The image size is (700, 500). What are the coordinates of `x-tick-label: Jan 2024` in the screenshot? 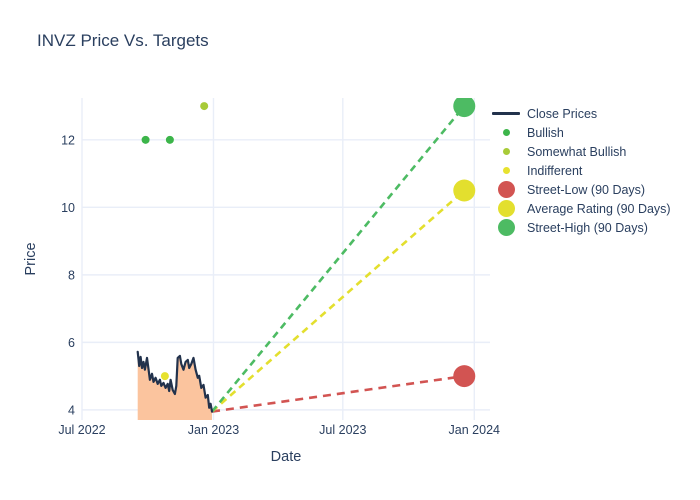 It's located at (474, 430).